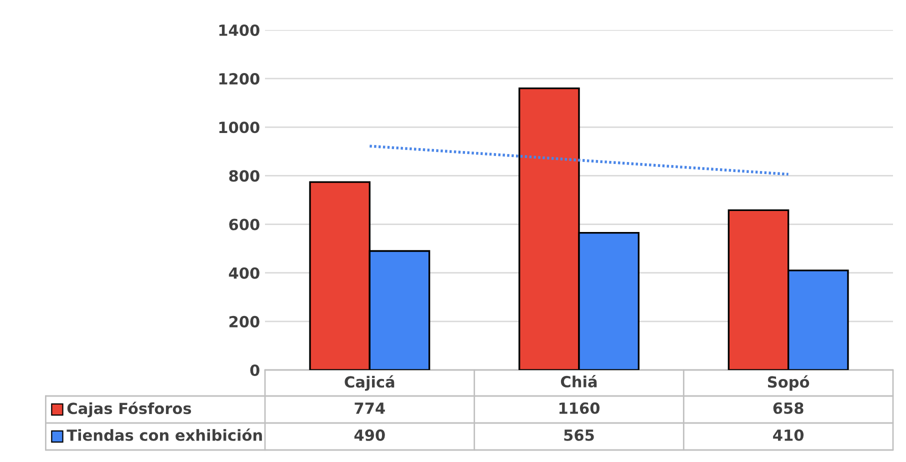 The image size is (906, 462). Describe the element at coordinates (244, 176) in the screenshot. I see `y-tick-label: 800` at that location.